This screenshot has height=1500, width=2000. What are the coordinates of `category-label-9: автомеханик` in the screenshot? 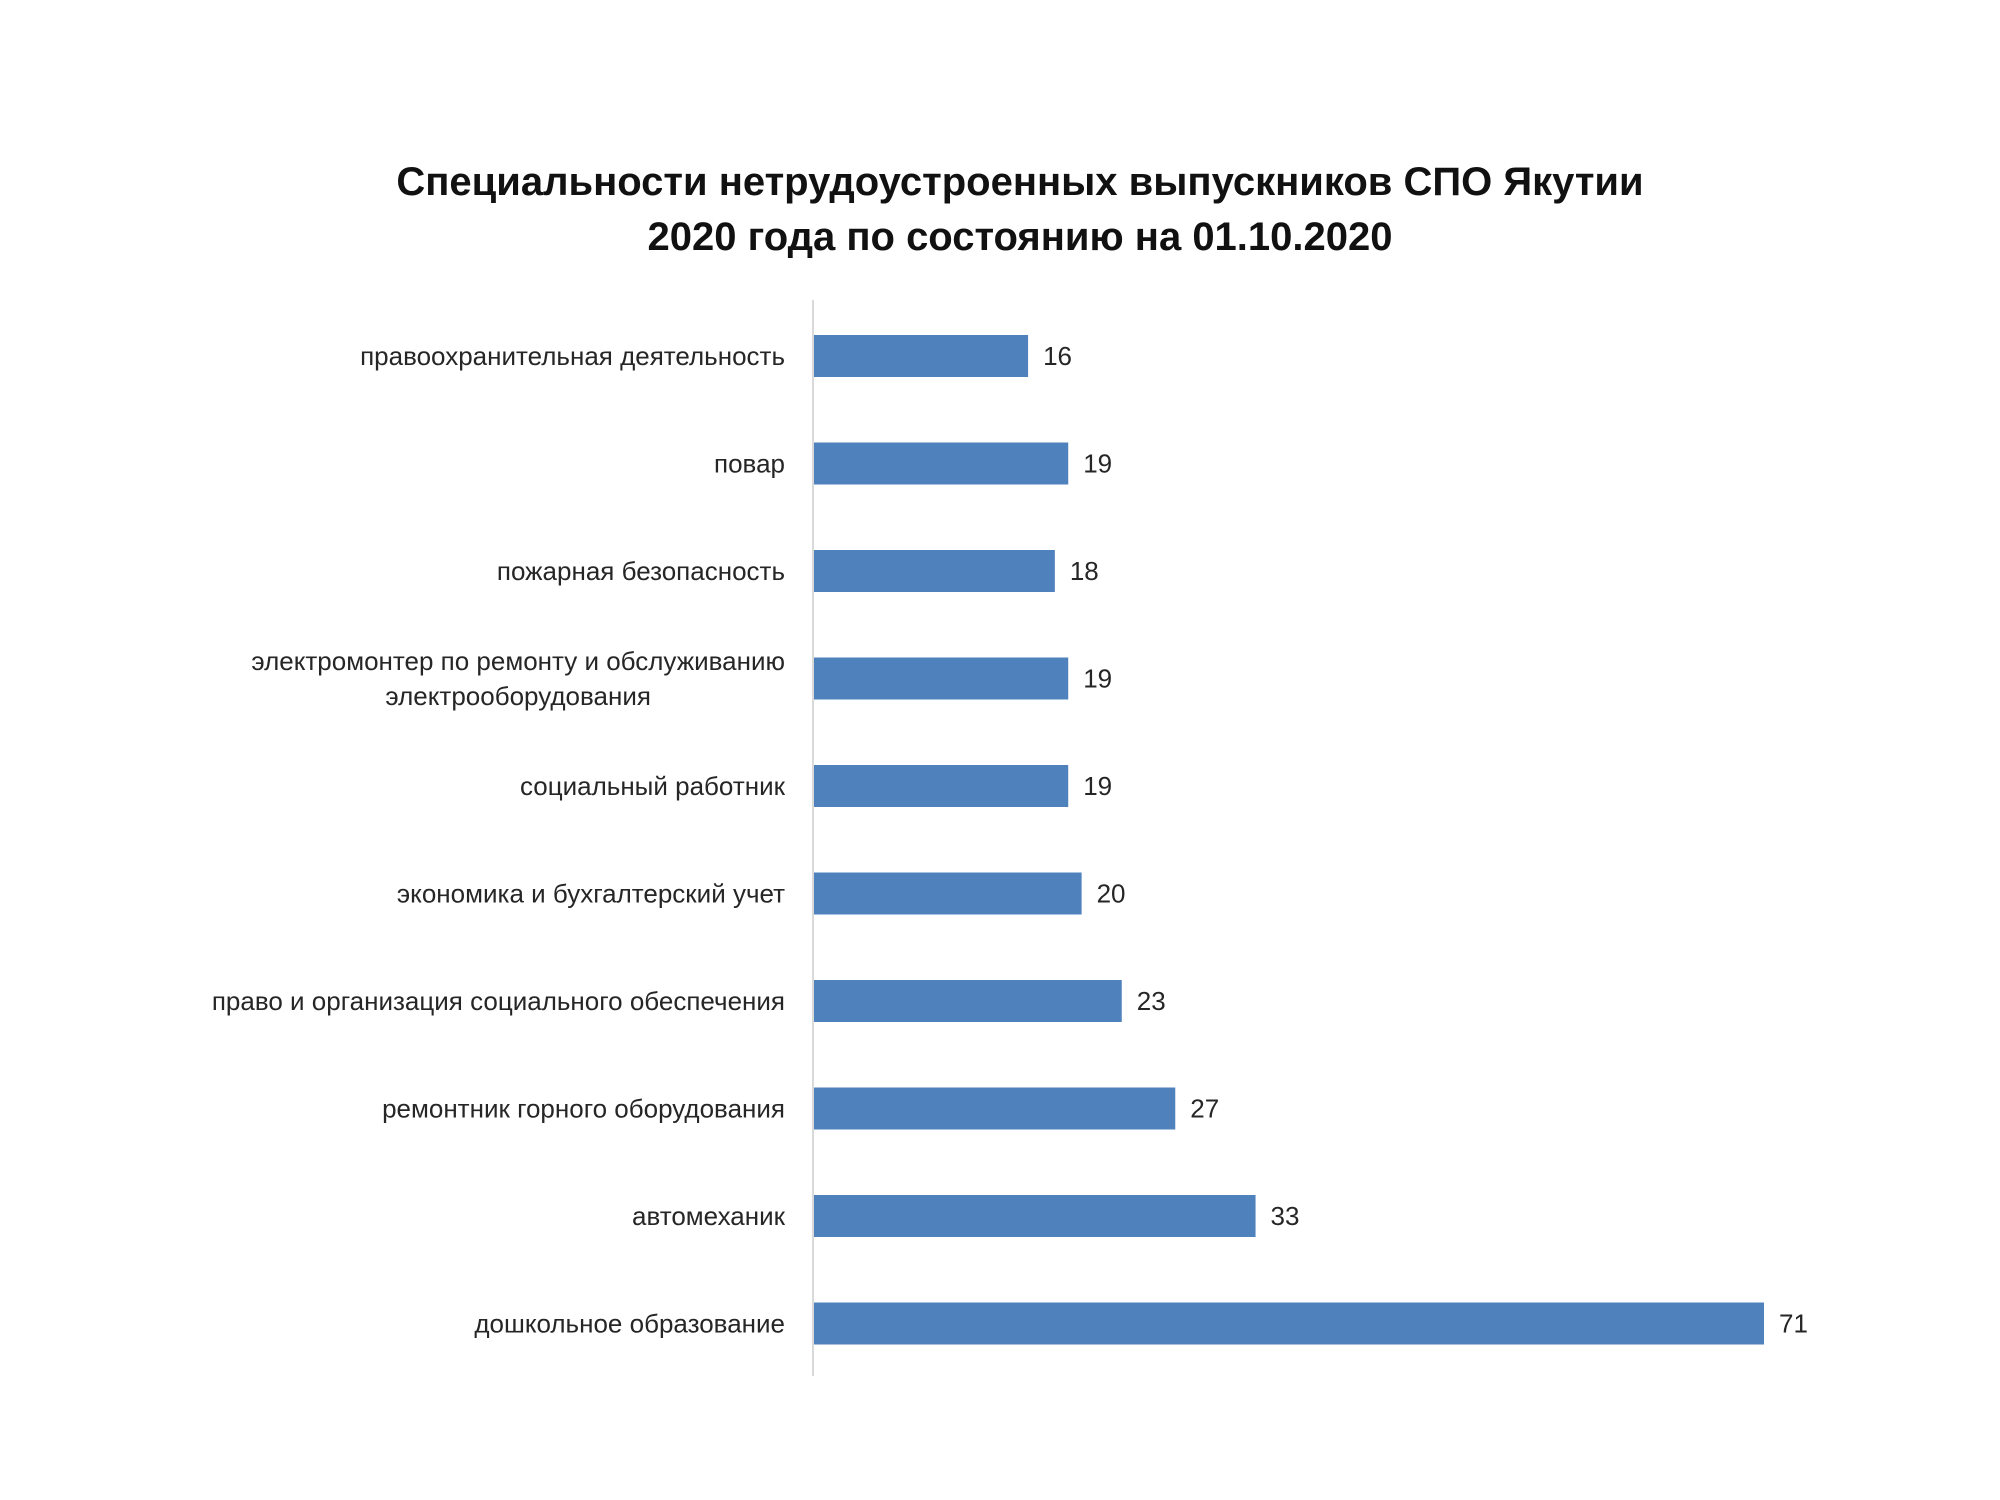 It's located at (709, 1216).